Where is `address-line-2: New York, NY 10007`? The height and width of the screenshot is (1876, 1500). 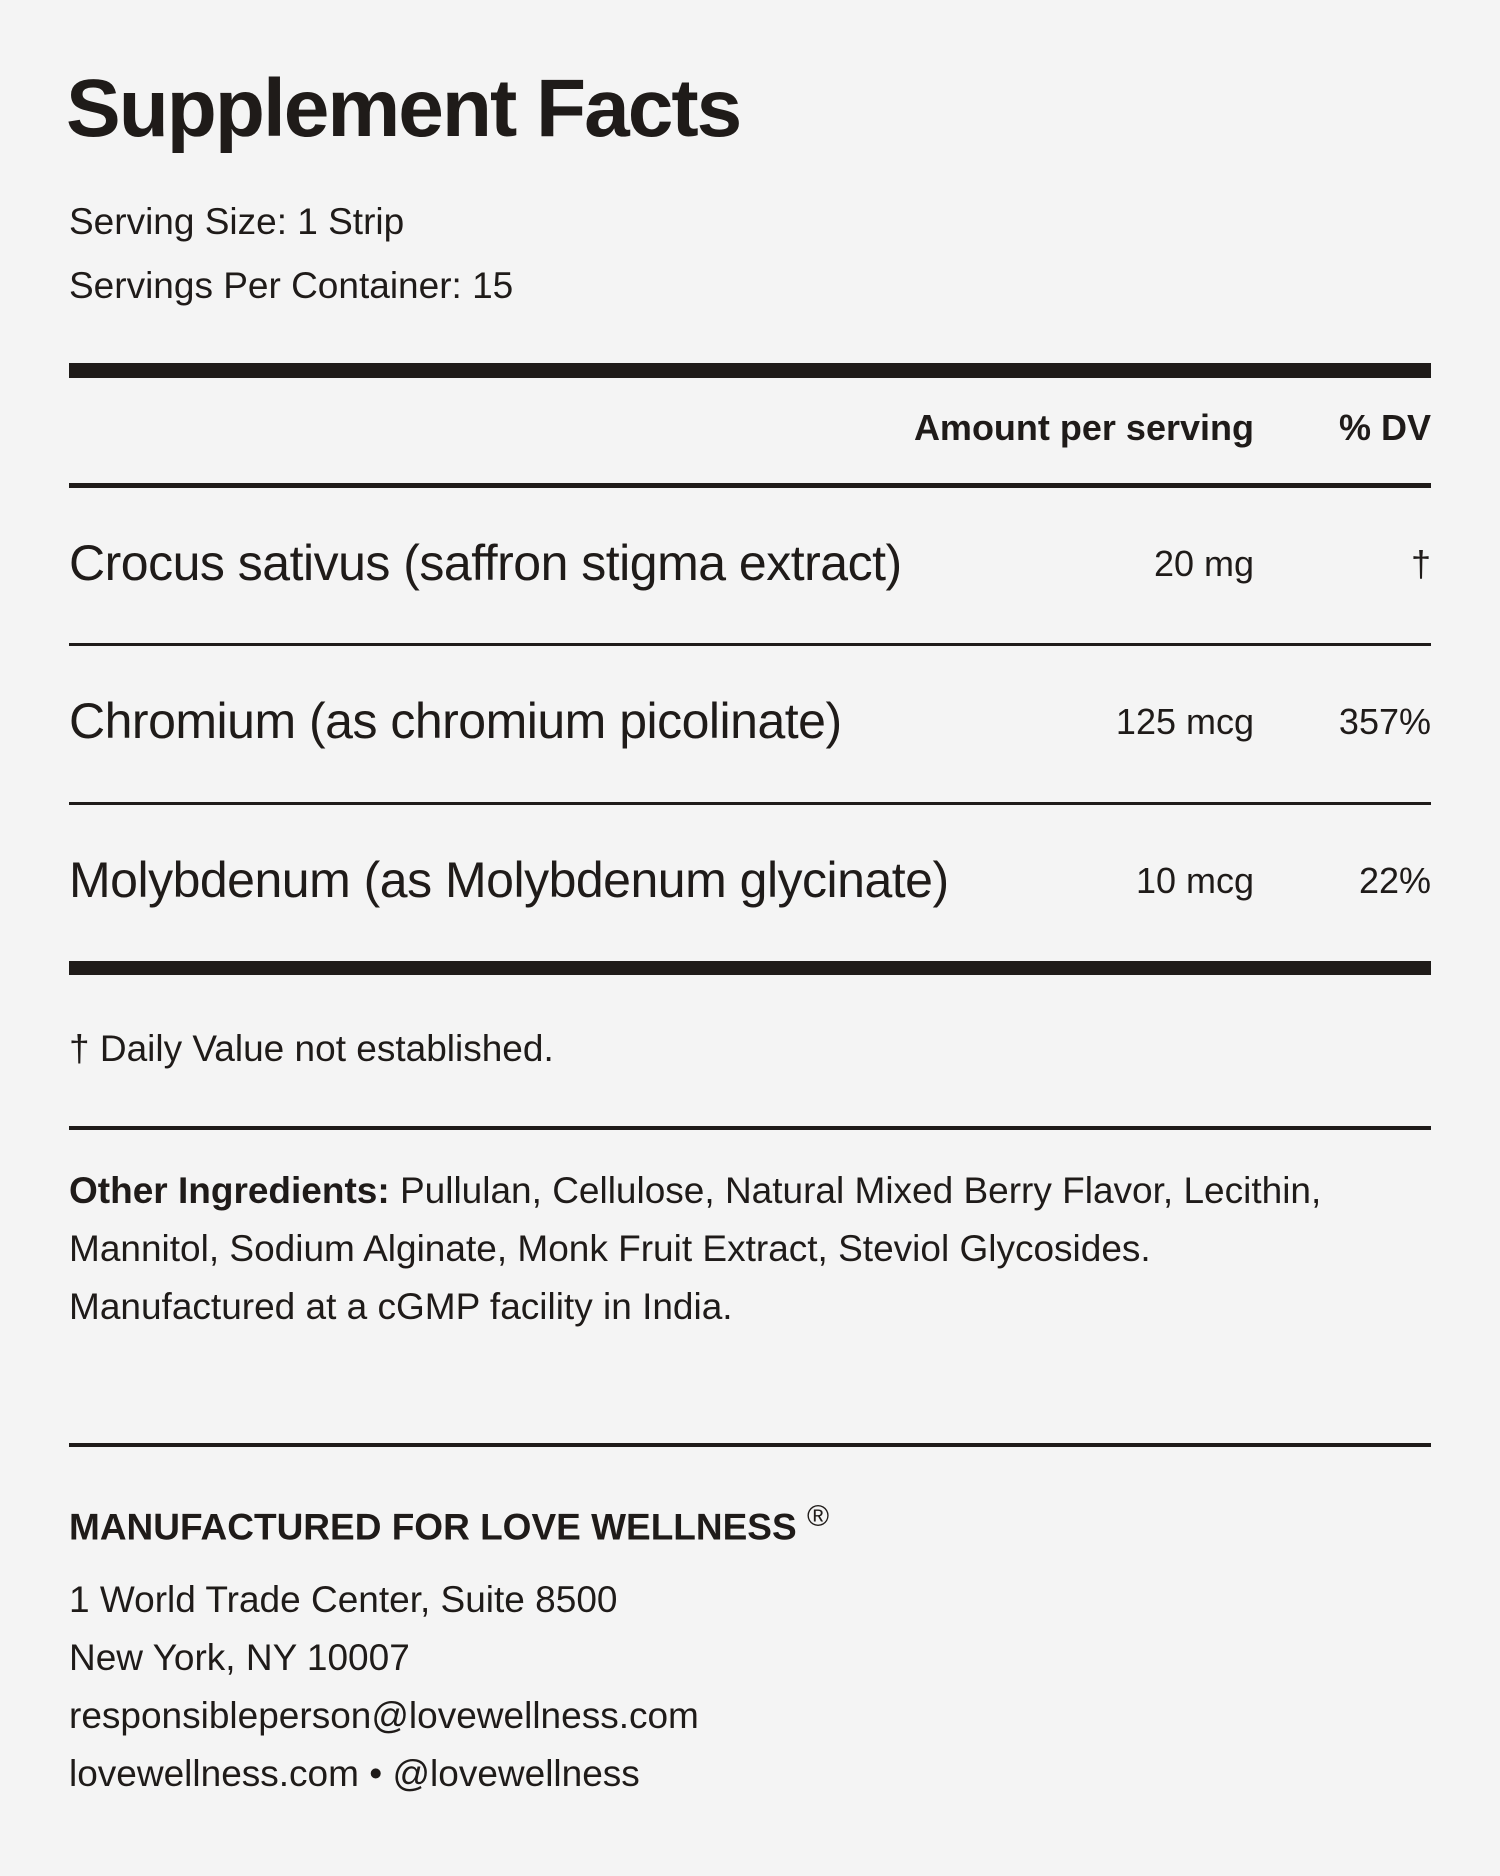
address-line-2: New York, NY 10007 is located at coordinates (239, 1657).